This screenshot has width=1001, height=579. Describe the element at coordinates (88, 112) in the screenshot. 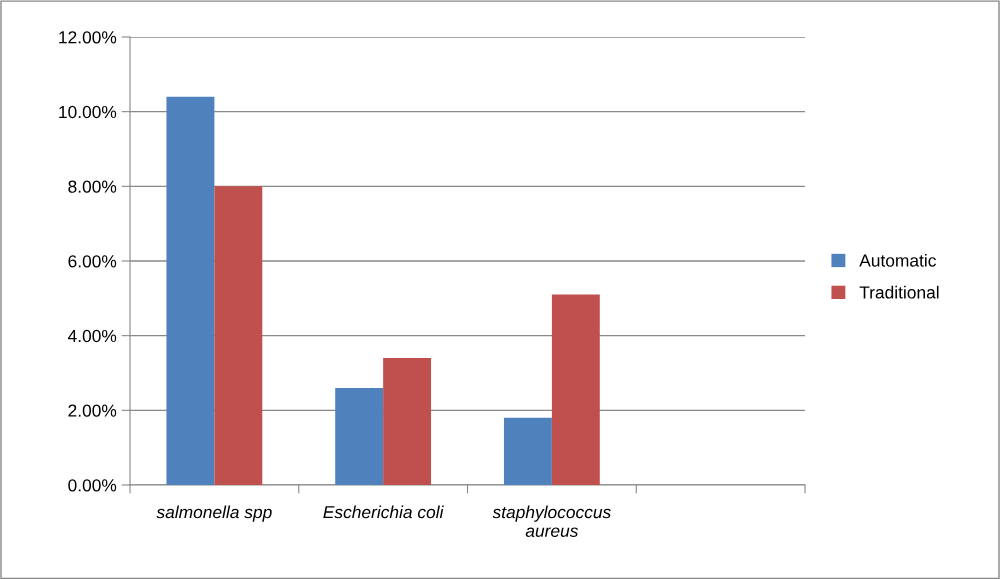

I see `y-tick-label: 10.00%` at that location.